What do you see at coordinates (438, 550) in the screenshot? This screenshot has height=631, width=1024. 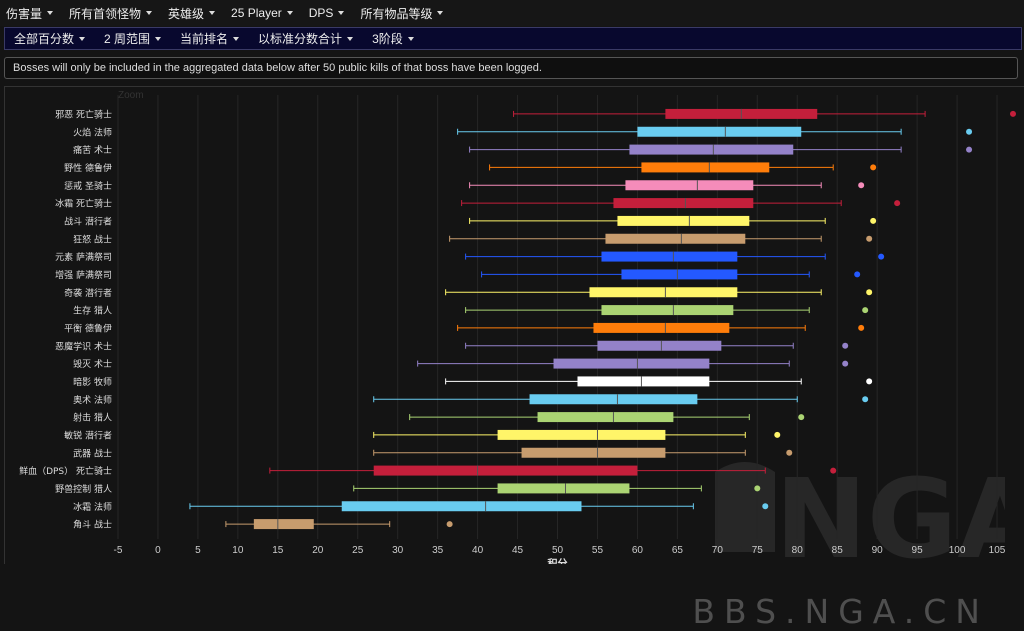 I see `x-tick-label: 35` at bounding box center [438, 550].